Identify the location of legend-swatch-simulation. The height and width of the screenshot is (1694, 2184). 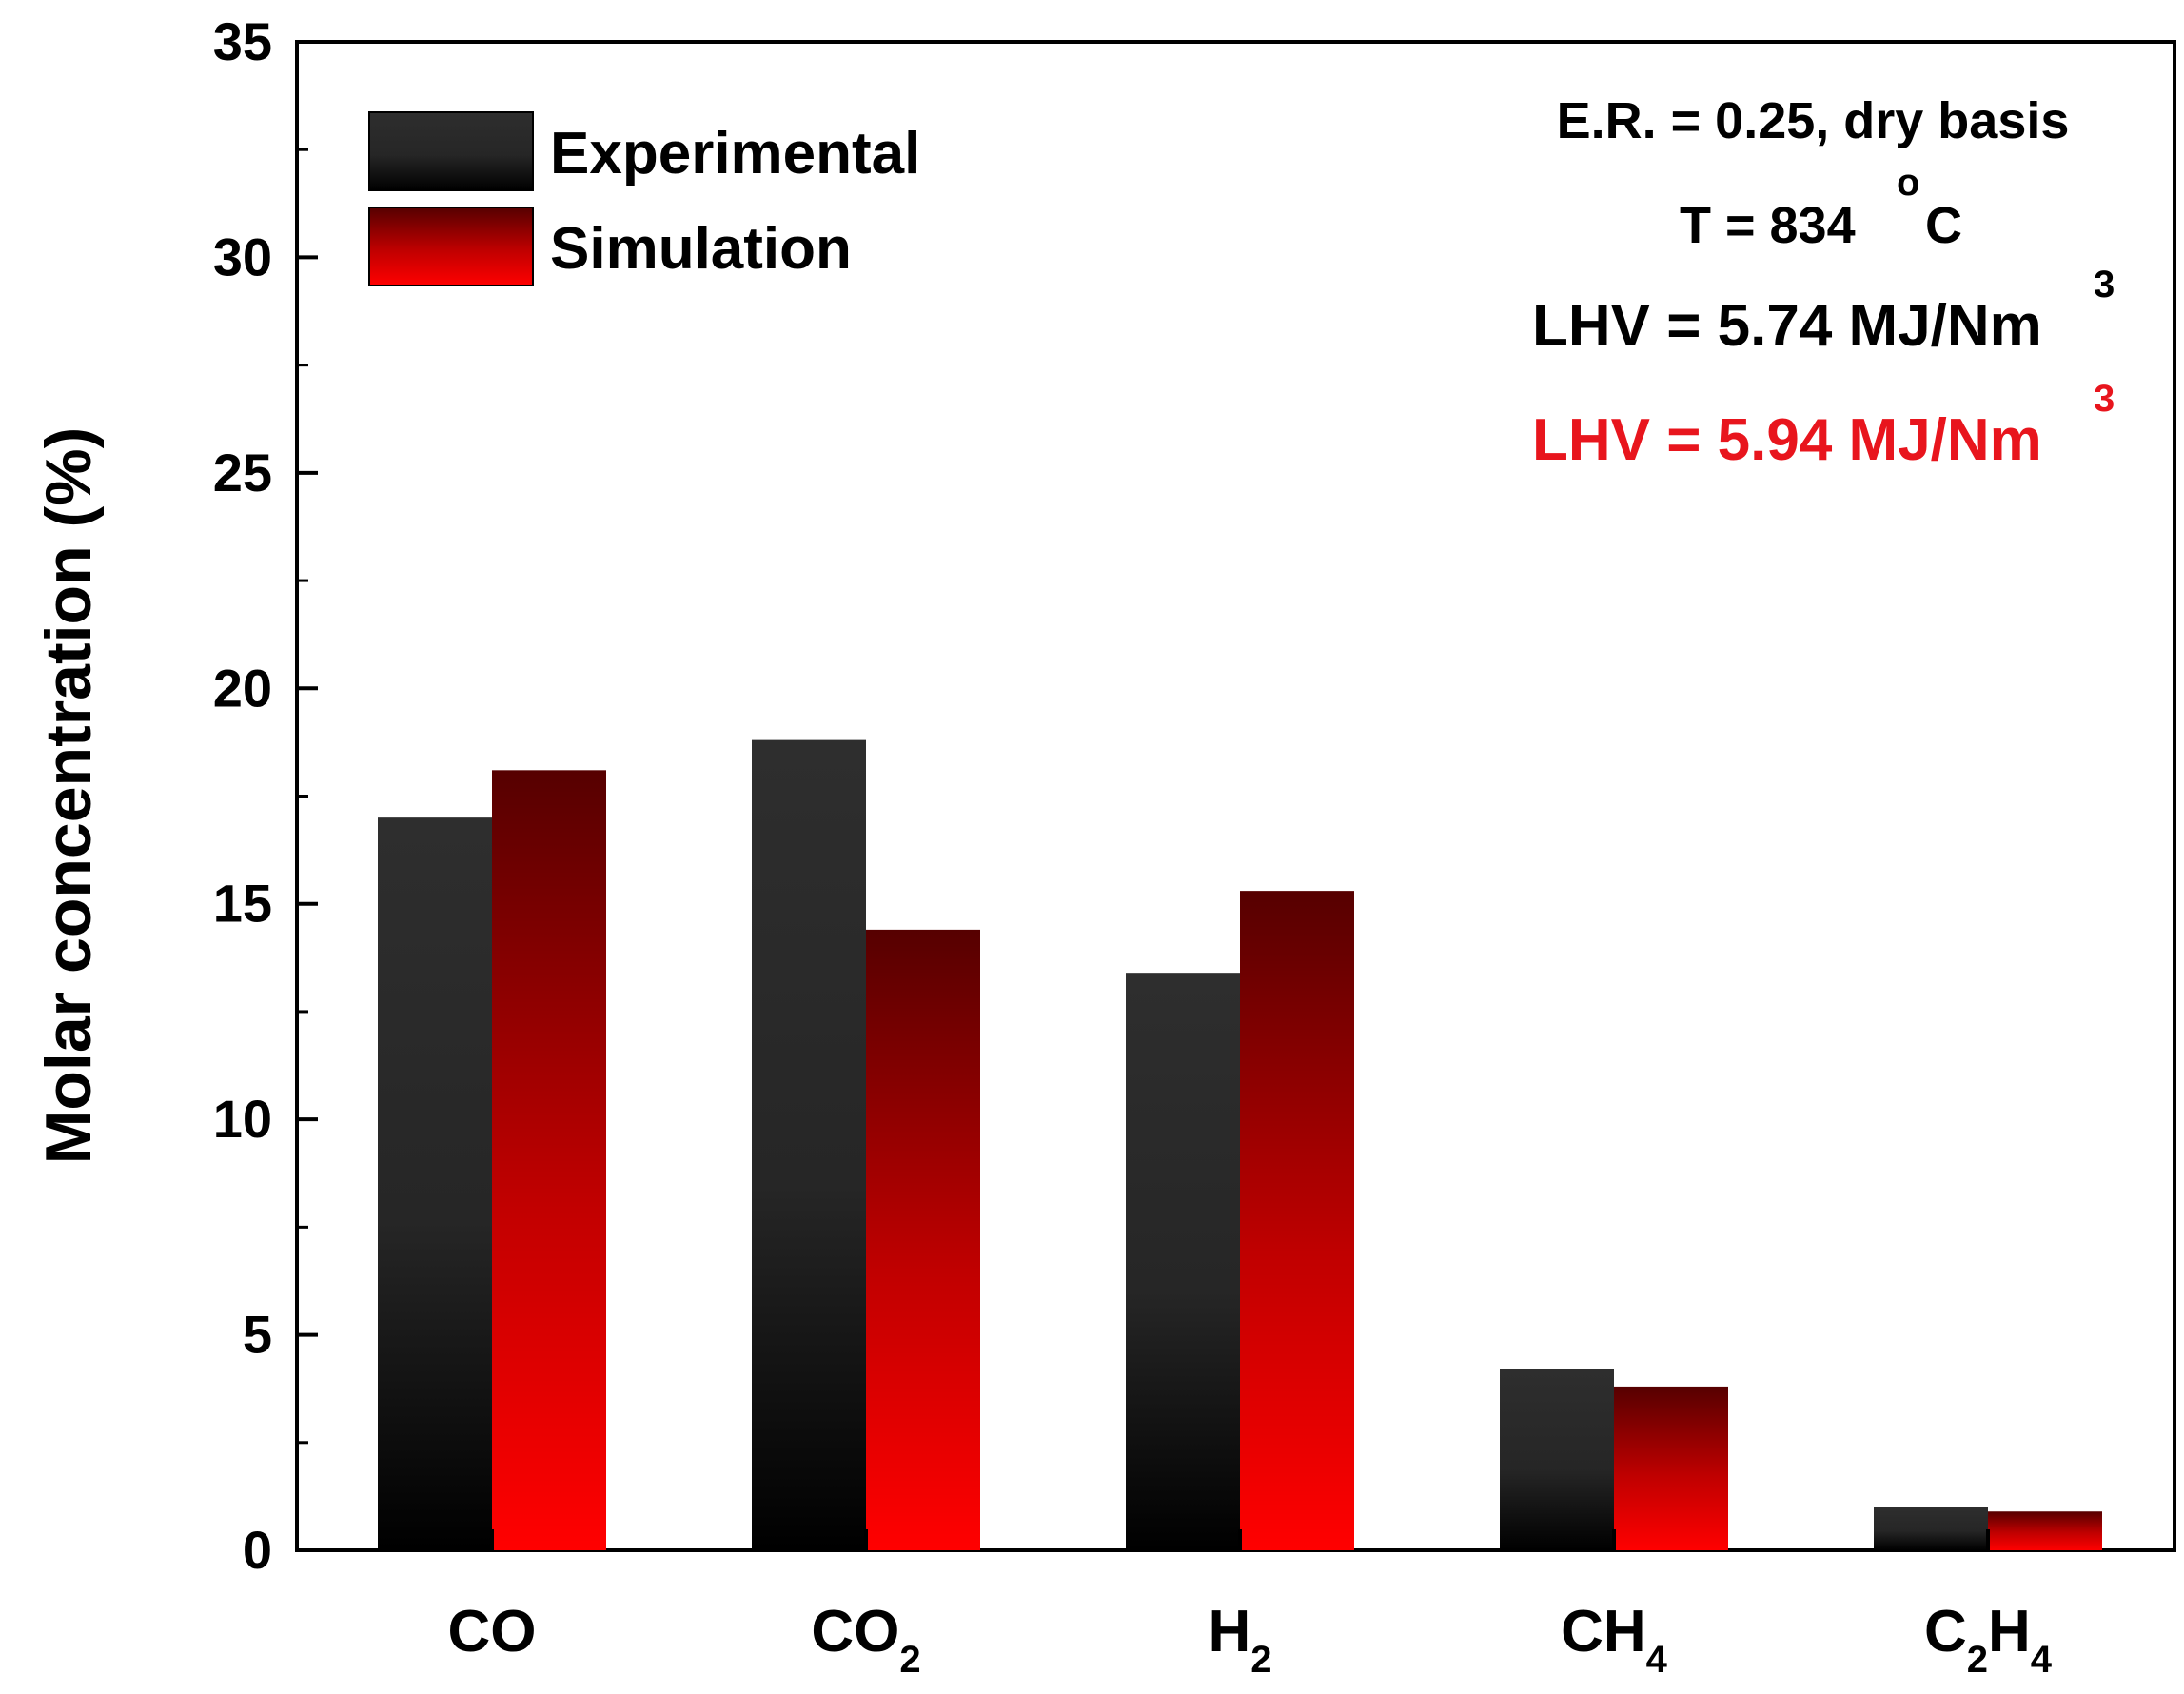
(451, 246).